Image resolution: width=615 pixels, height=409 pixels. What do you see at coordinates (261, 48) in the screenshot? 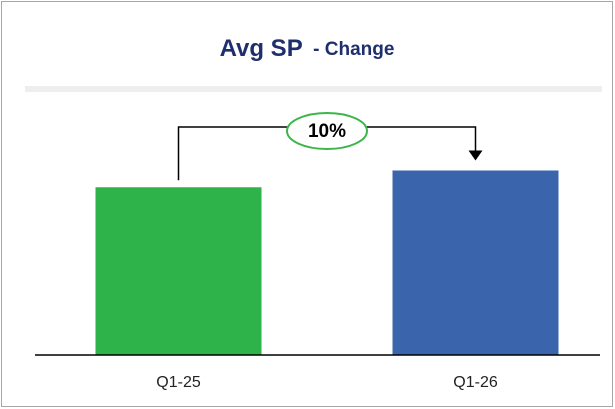
I see `chart-title: Avg SP` at bounding box center [261, 48].